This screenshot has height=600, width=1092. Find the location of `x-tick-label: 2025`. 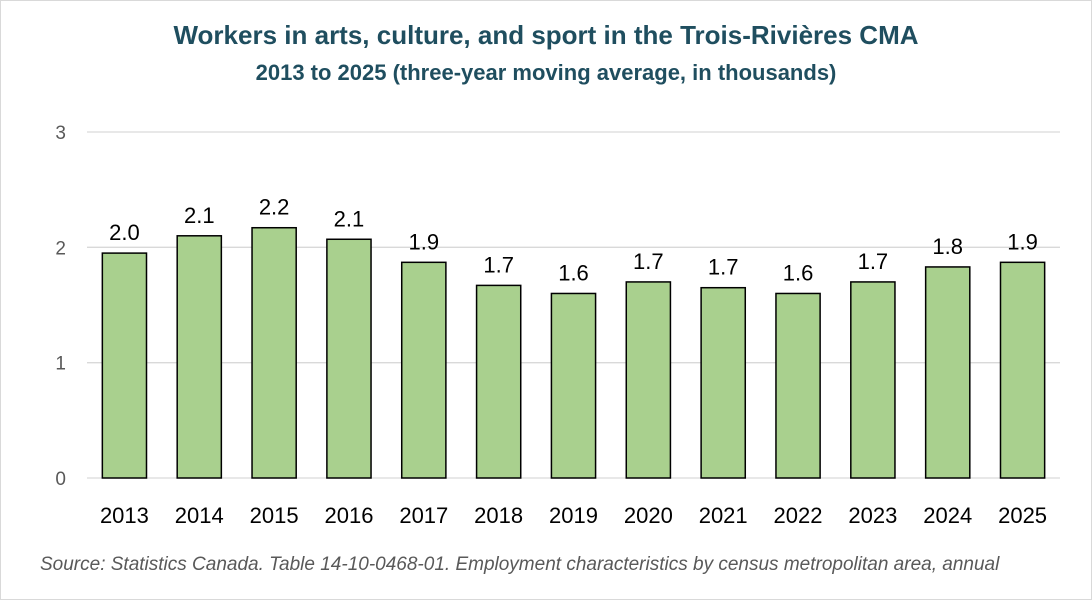

x-tick-label: 2025 is located at coordinates (1022, 515).